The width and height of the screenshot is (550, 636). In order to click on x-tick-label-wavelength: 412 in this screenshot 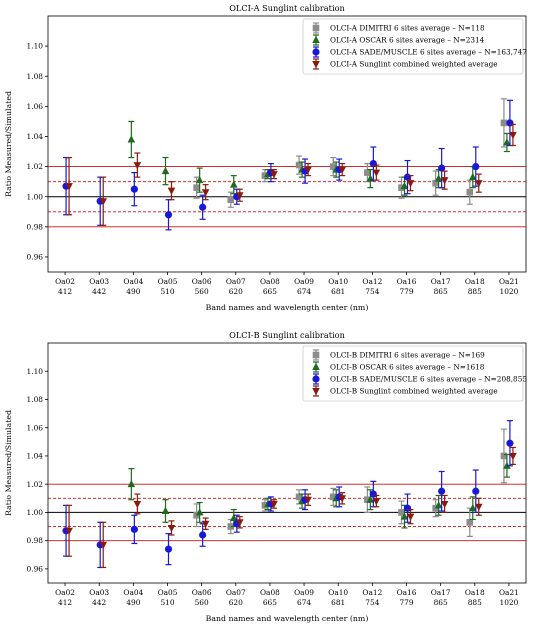, I will do `click(65, 602)`.